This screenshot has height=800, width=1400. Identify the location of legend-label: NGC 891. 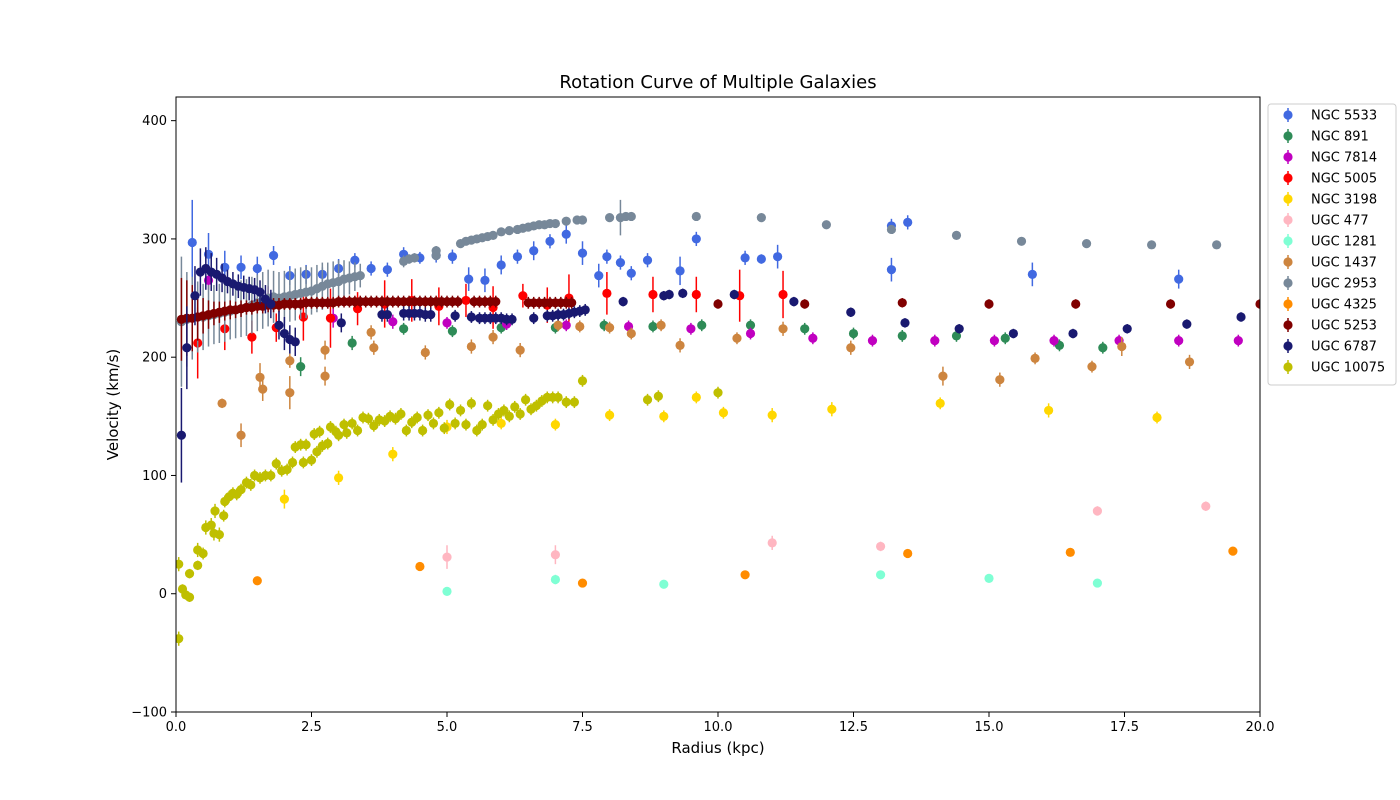
(1340, 137).